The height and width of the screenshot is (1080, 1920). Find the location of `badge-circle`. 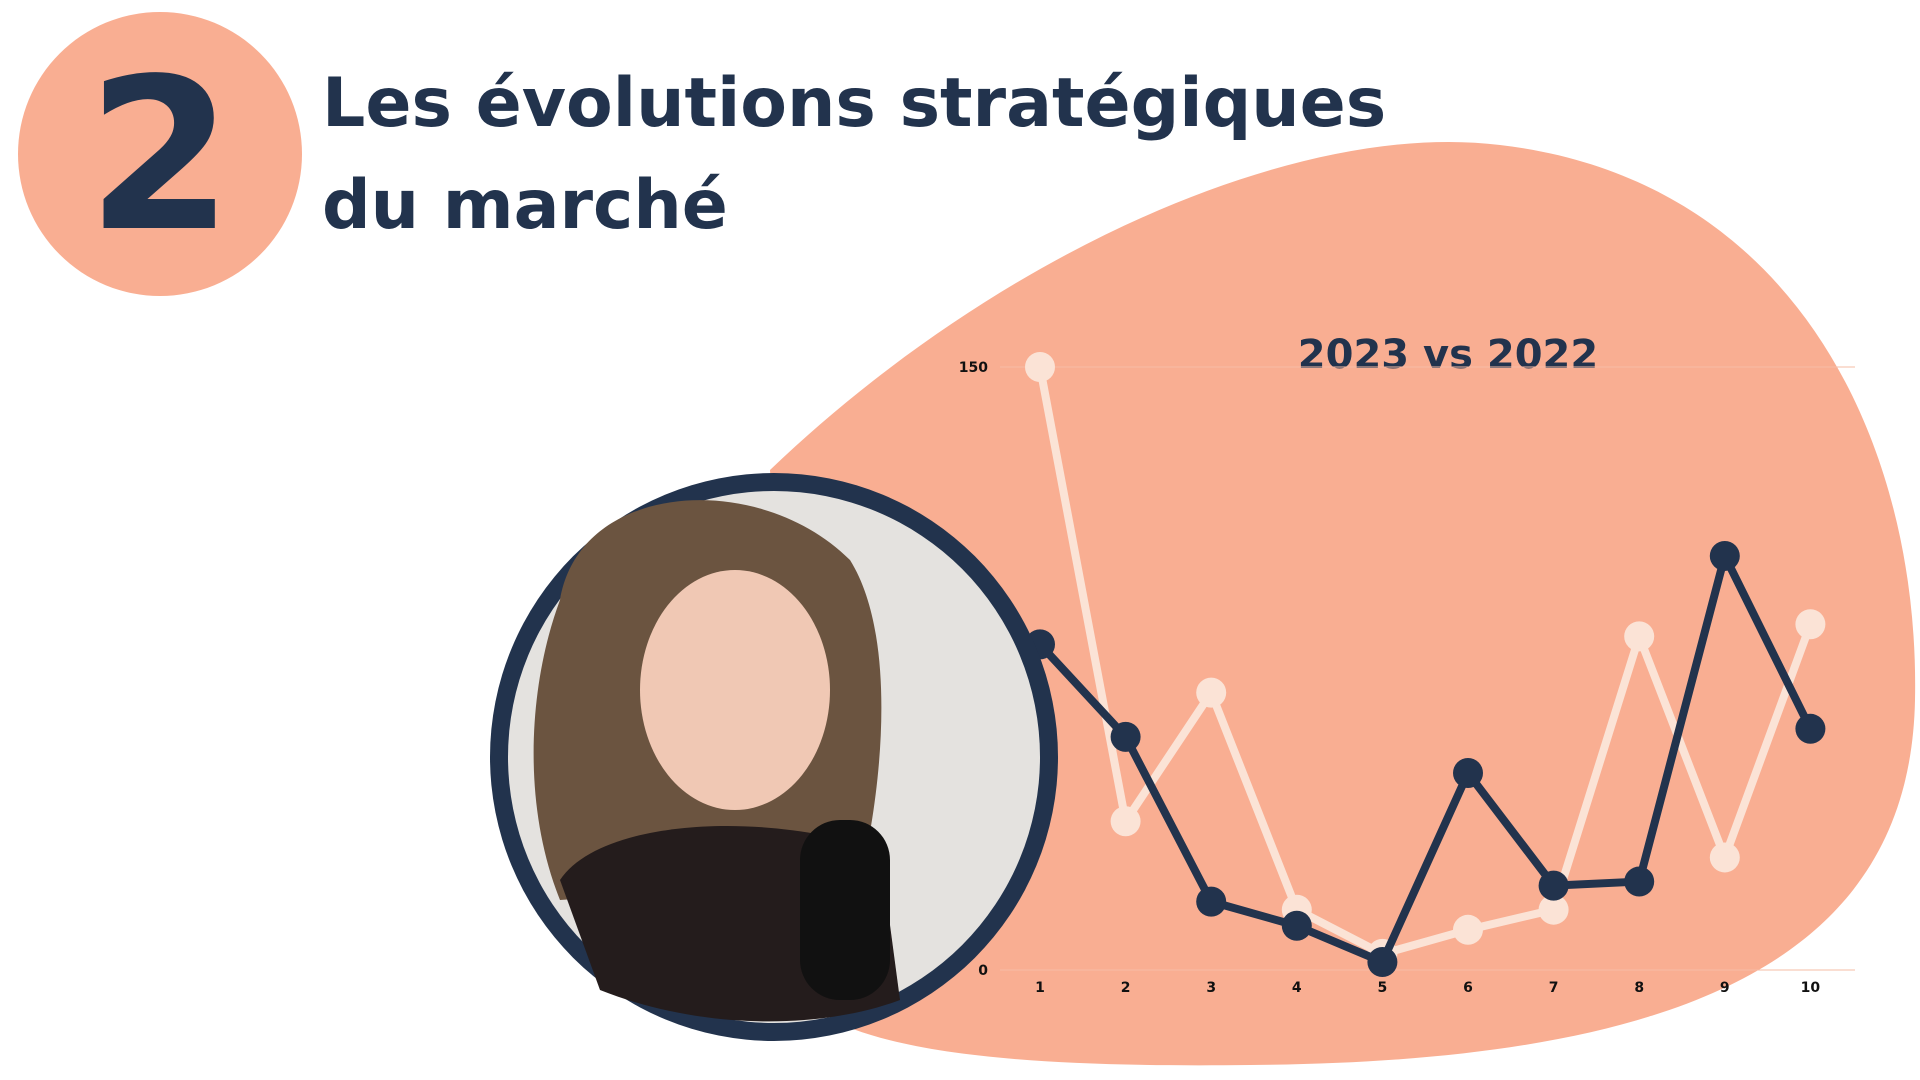

badge-circle is located at coordinates (160, 154).